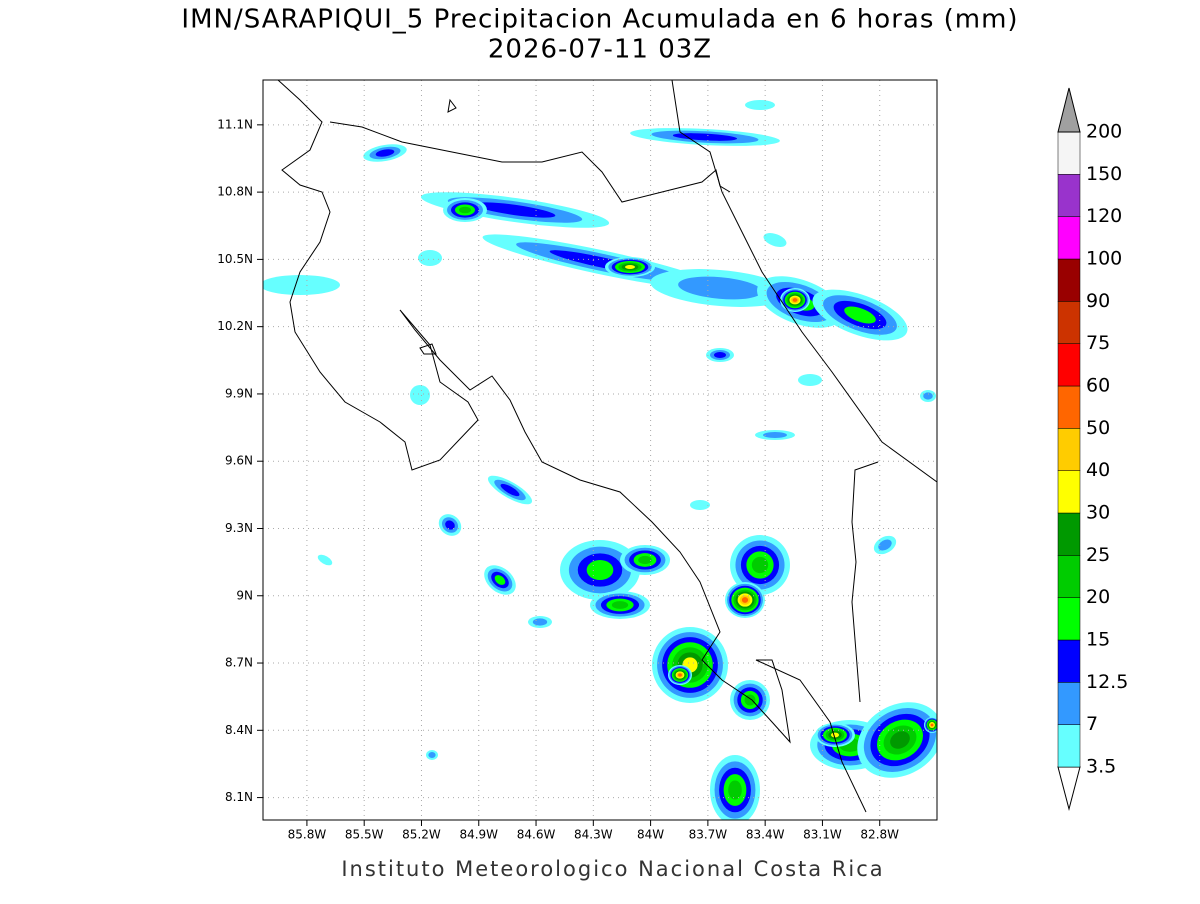 The height and width of the screenshot is (904, 1200). What do you see at coordinates (536, 835) in the screenshot?
I see `lon-tick-label: 84.6W` at bounding box center [536, 835].